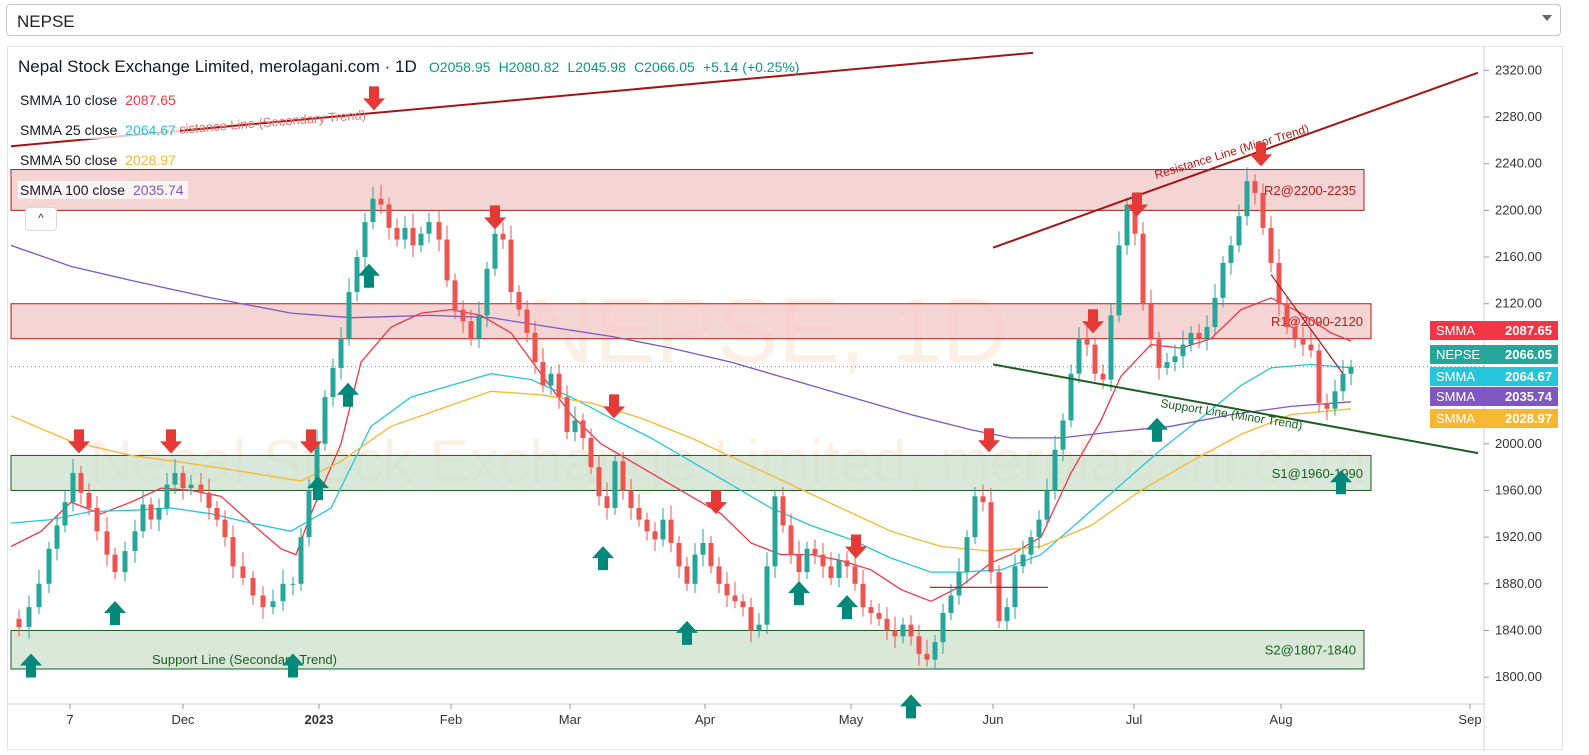 This screenshot has height=755, width=1589. What do you see at coordinates (1518, 69) in the screenshot?
I see `y-tick-label: 2320.00` at bounding box center [1518, 69].